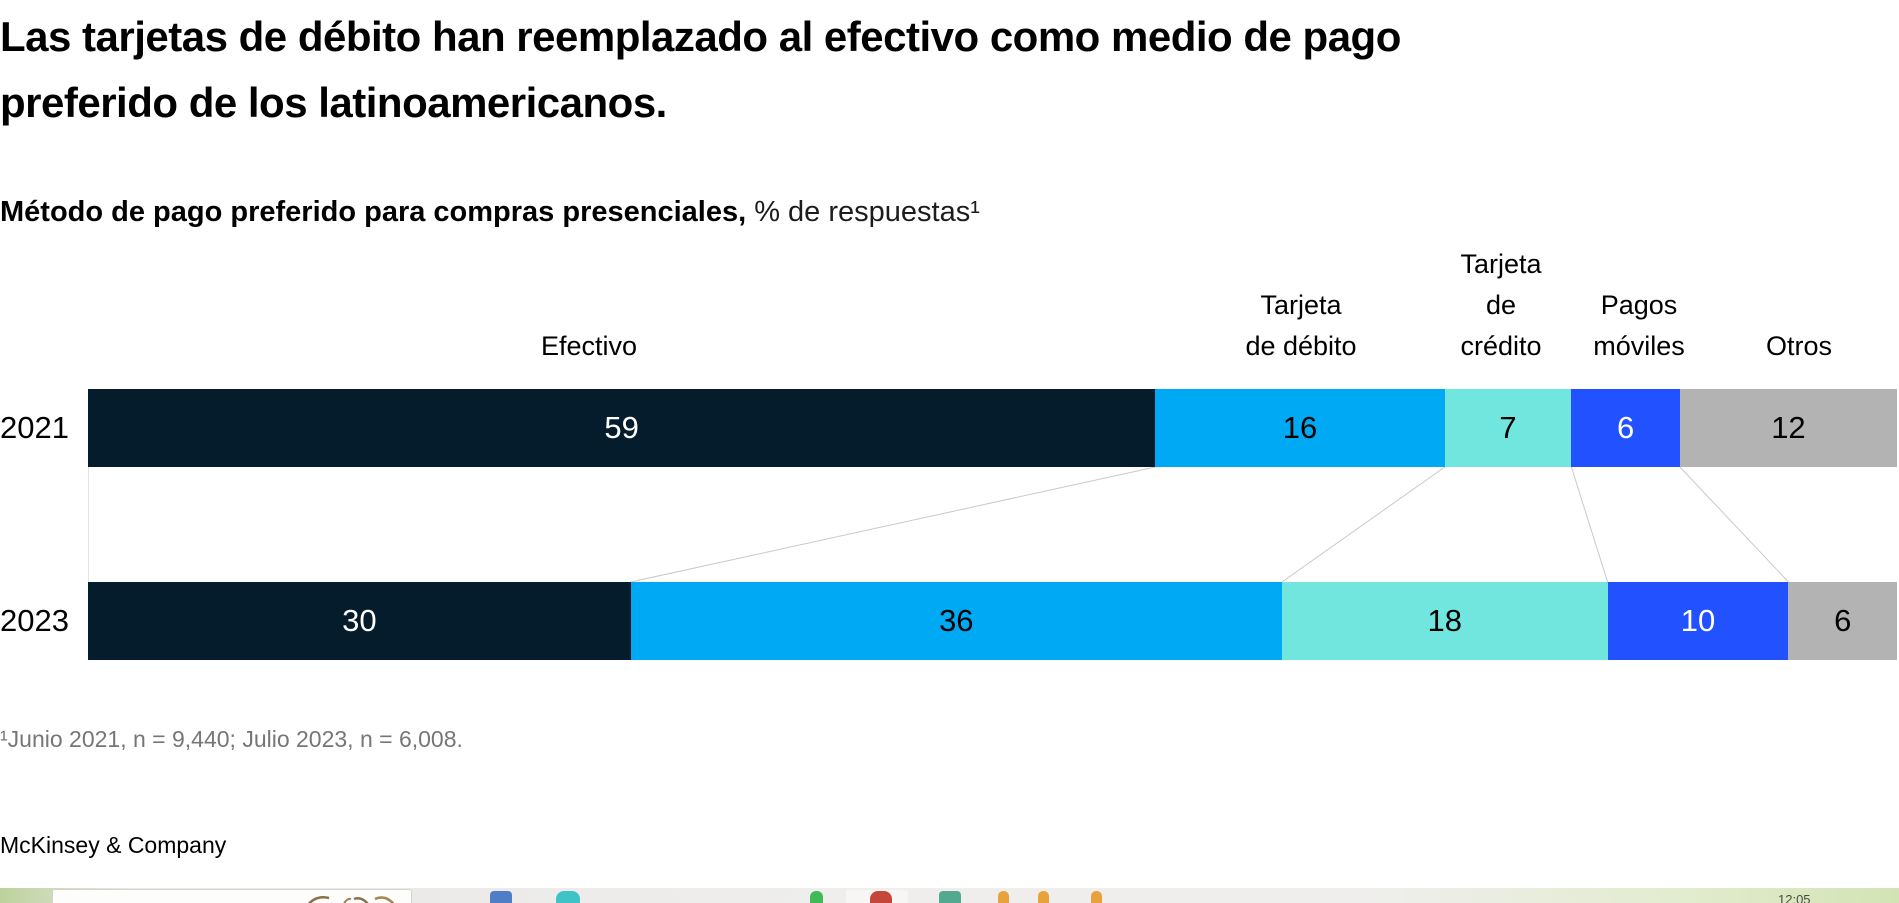  Describe the element at coordinates (232, 896) in the screenshot. I see `taskbar-search-input` at that location.